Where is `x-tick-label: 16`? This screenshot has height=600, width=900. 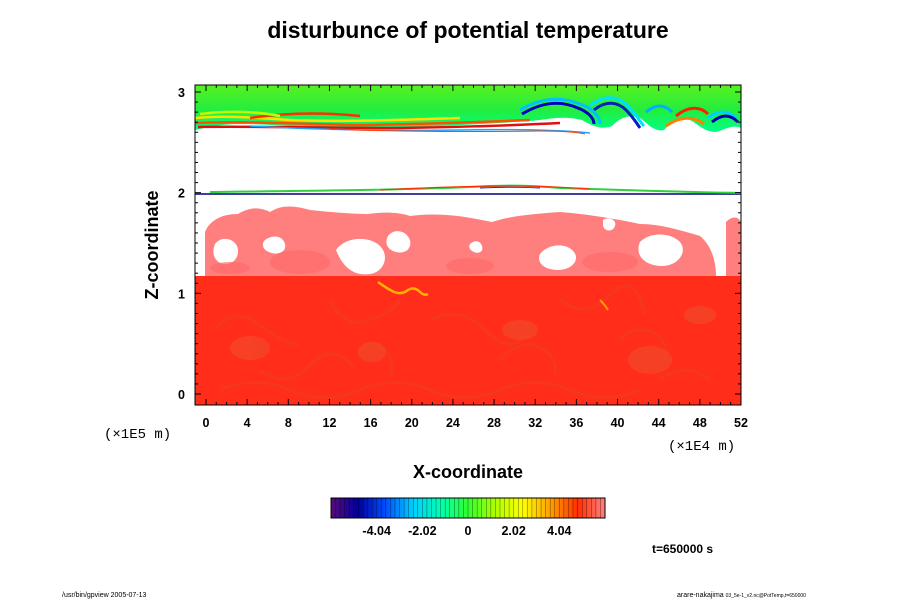
x-tick-label: 16 is located at coordinates (371, 423).